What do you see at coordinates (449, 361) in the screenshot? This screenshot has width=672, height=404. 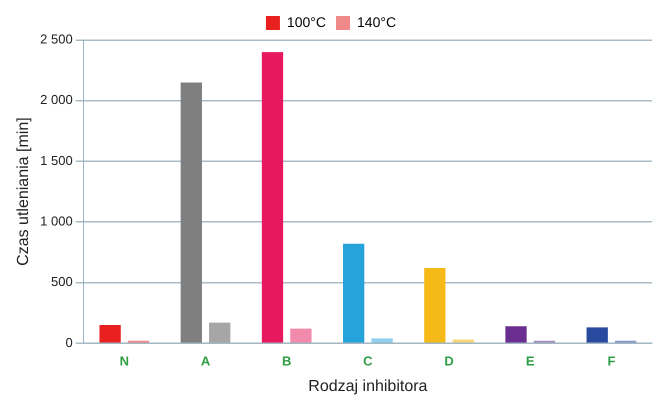 I see `x-tick-label: D` at bounding box center [449, 361].